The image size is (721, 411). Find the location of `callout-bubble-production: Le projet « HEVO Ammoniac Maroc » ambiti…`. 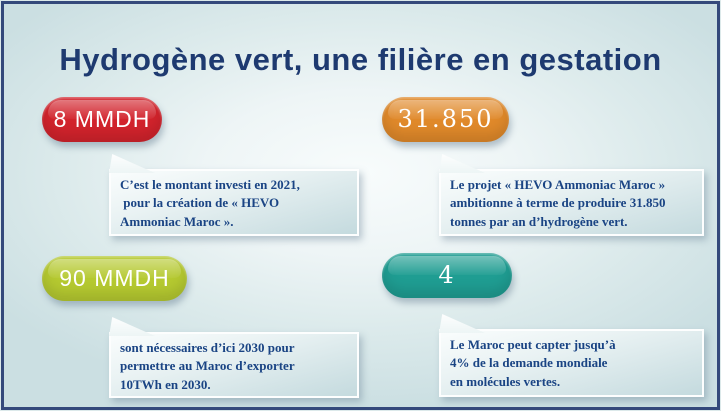

callout-bubble-production: Le projet « HEVO Ammoniac Maroc » ambiti… is located at coordinates (571, 195).